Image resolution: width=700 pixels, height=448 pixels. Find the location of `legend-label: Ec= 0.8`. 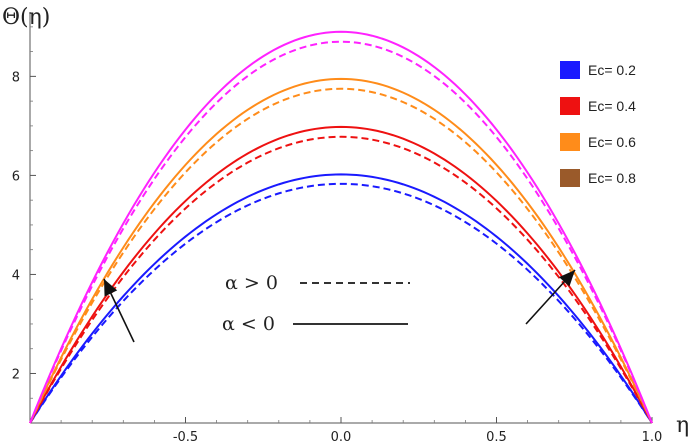

legend-label: Ec= 0.8 is located at coordinates (612, 178).